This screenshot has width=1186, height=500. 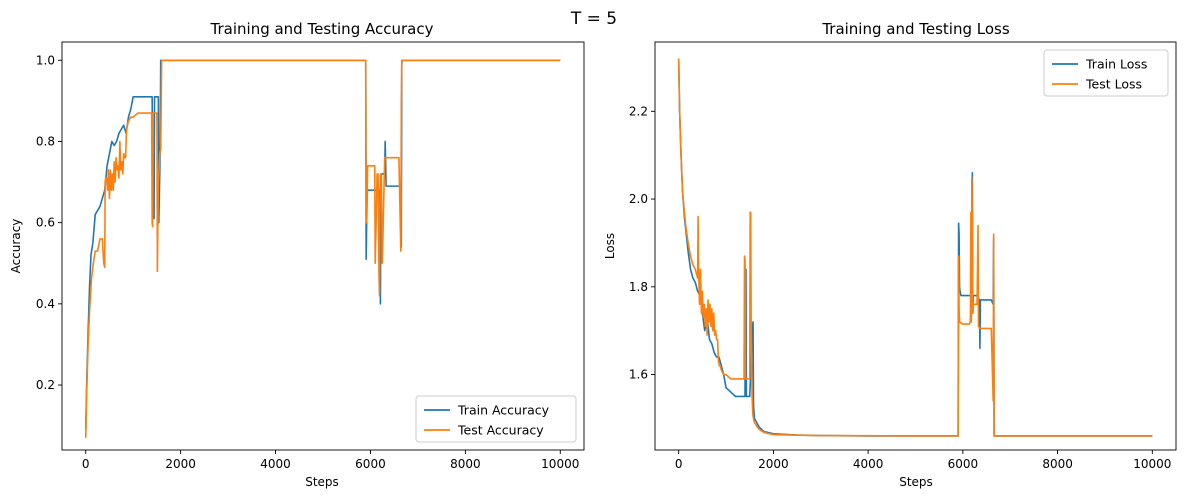 What do you see at coordinates (1113, 84) in the screenshot?
I see `loss-legend-label: Test Loss` at bounding box center [1113, 84].